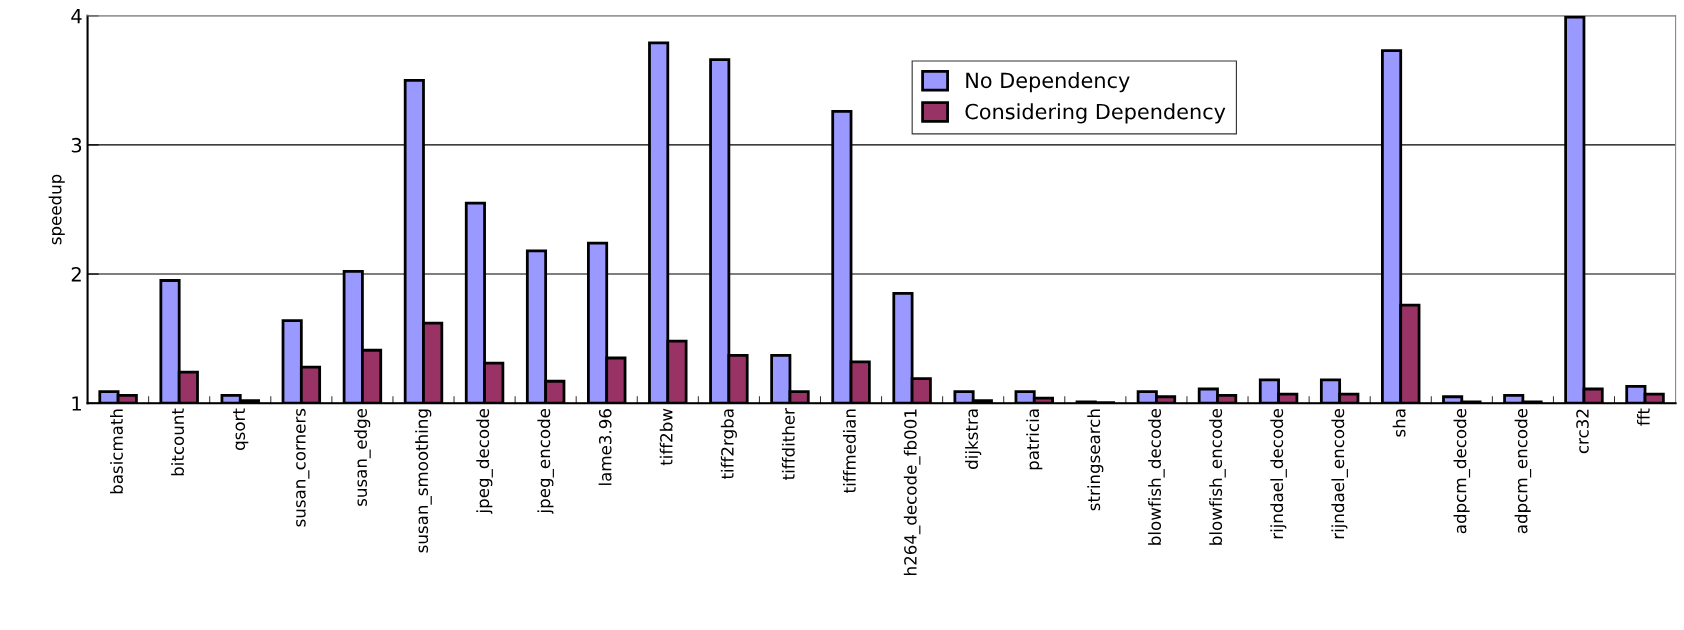 This screenshot has height=630, width=1684. What do you see at coordinates (362, 457) in the screenshot?
I see `x-tick-label: susan_edge` at bounding box center [362, 457].